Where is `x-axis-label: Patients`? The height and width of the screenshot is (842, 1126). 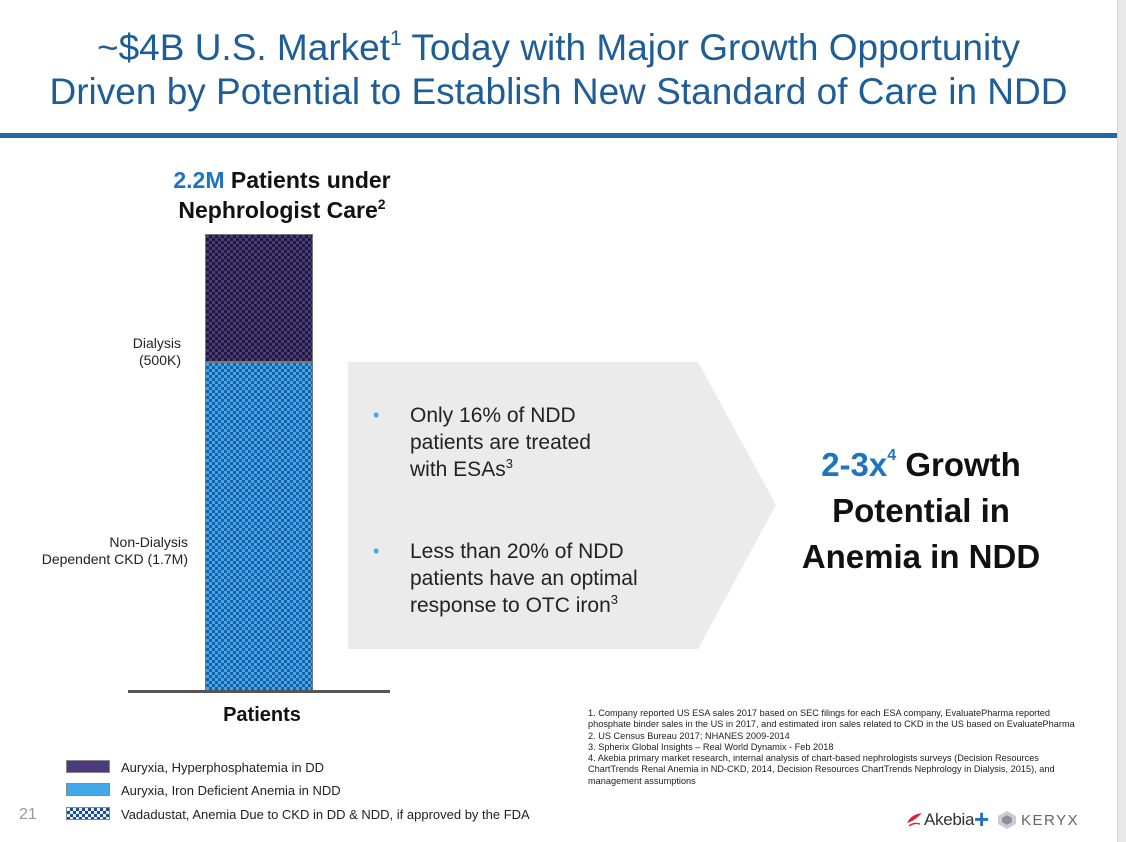 x-axis-label: Patients is located at coordinates (262, 715).